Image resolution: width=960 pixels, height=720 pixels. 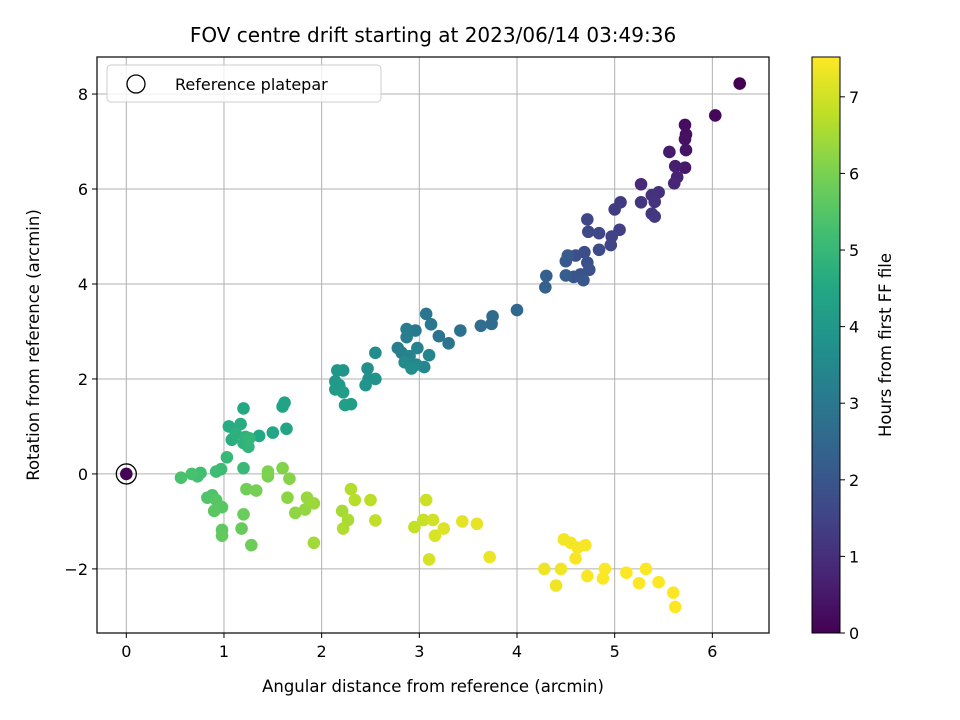 What do you see at coordinates (244, 83) in the screenshot?
I see `legend: Reference platepar` at bounding box center [244, 83].